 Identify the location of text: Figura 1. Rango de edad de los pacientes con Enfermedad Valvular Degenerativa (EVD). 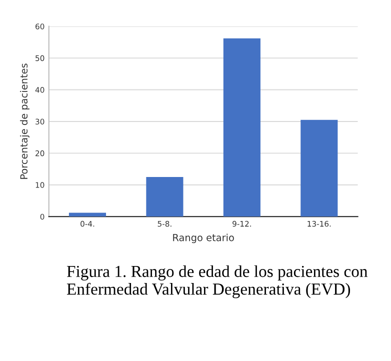
(217, 281).